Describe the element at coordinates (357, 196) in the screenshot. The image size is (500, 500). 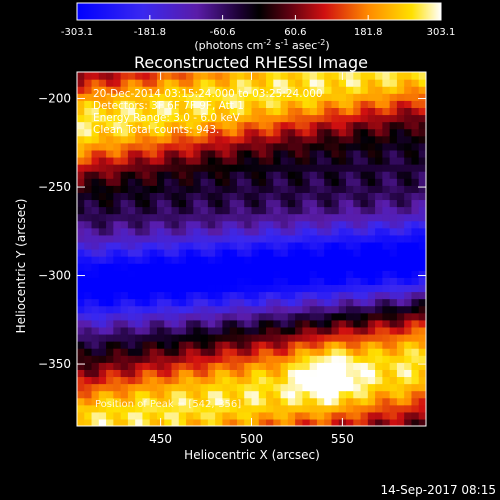
I see `heatmap-cell-1932` at that location.